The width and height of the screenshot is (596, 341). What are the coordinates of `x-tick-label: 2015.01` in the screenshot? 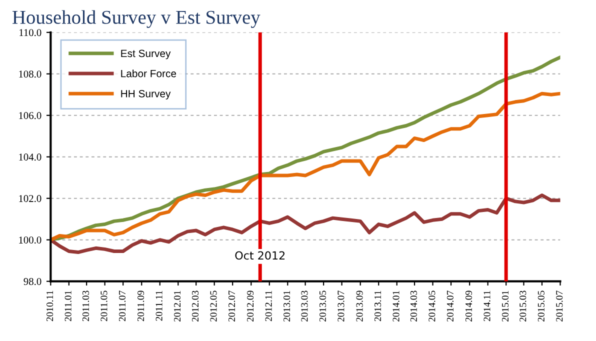 It's located at (505, 306).